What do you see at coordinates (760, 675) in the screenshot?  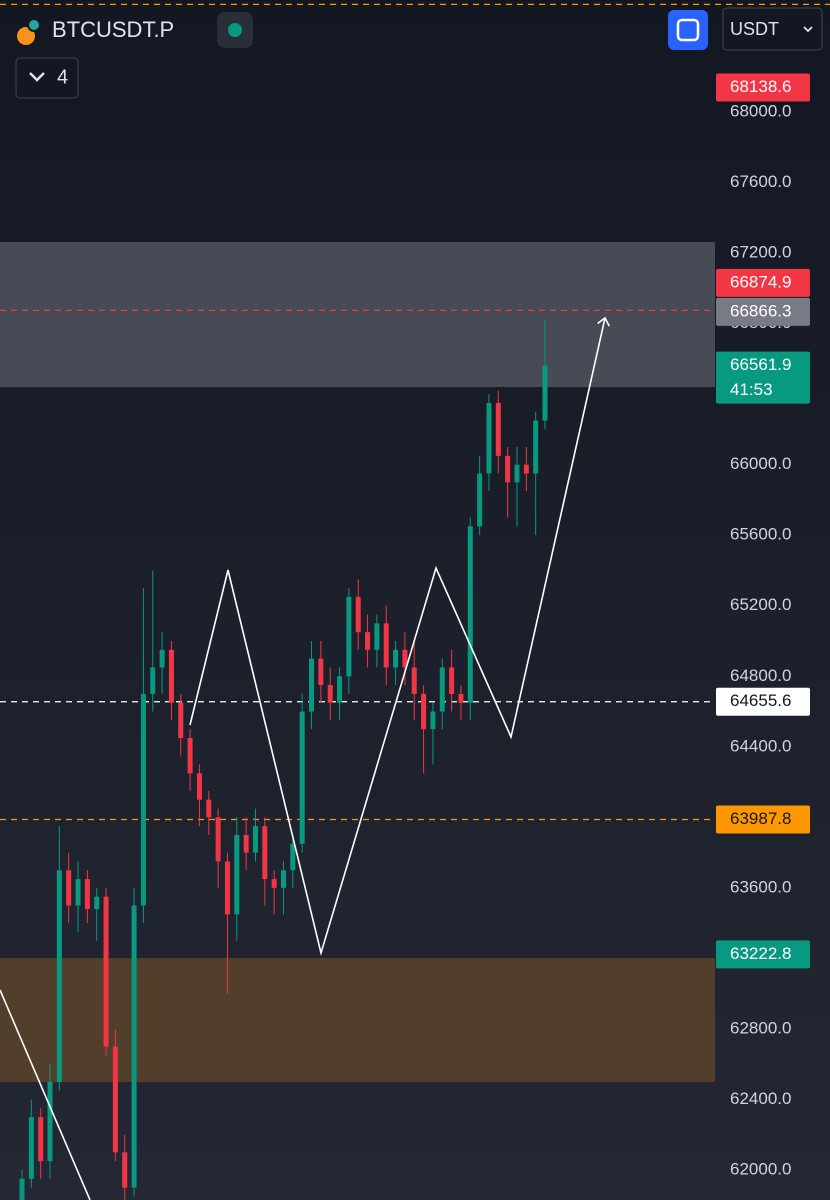 I see `y-tick-label: 64800.0` at bounding box center [760, 675].